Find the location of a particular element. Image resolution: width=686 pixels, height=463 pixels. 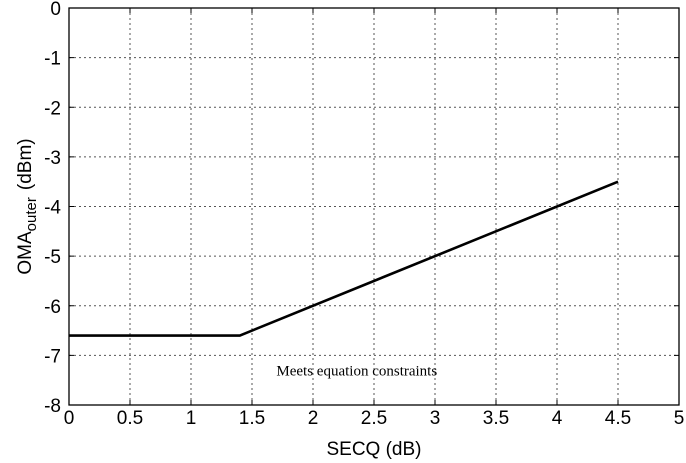

y-axis-label-unit: (dBm) is located at coordinates (25, 164).